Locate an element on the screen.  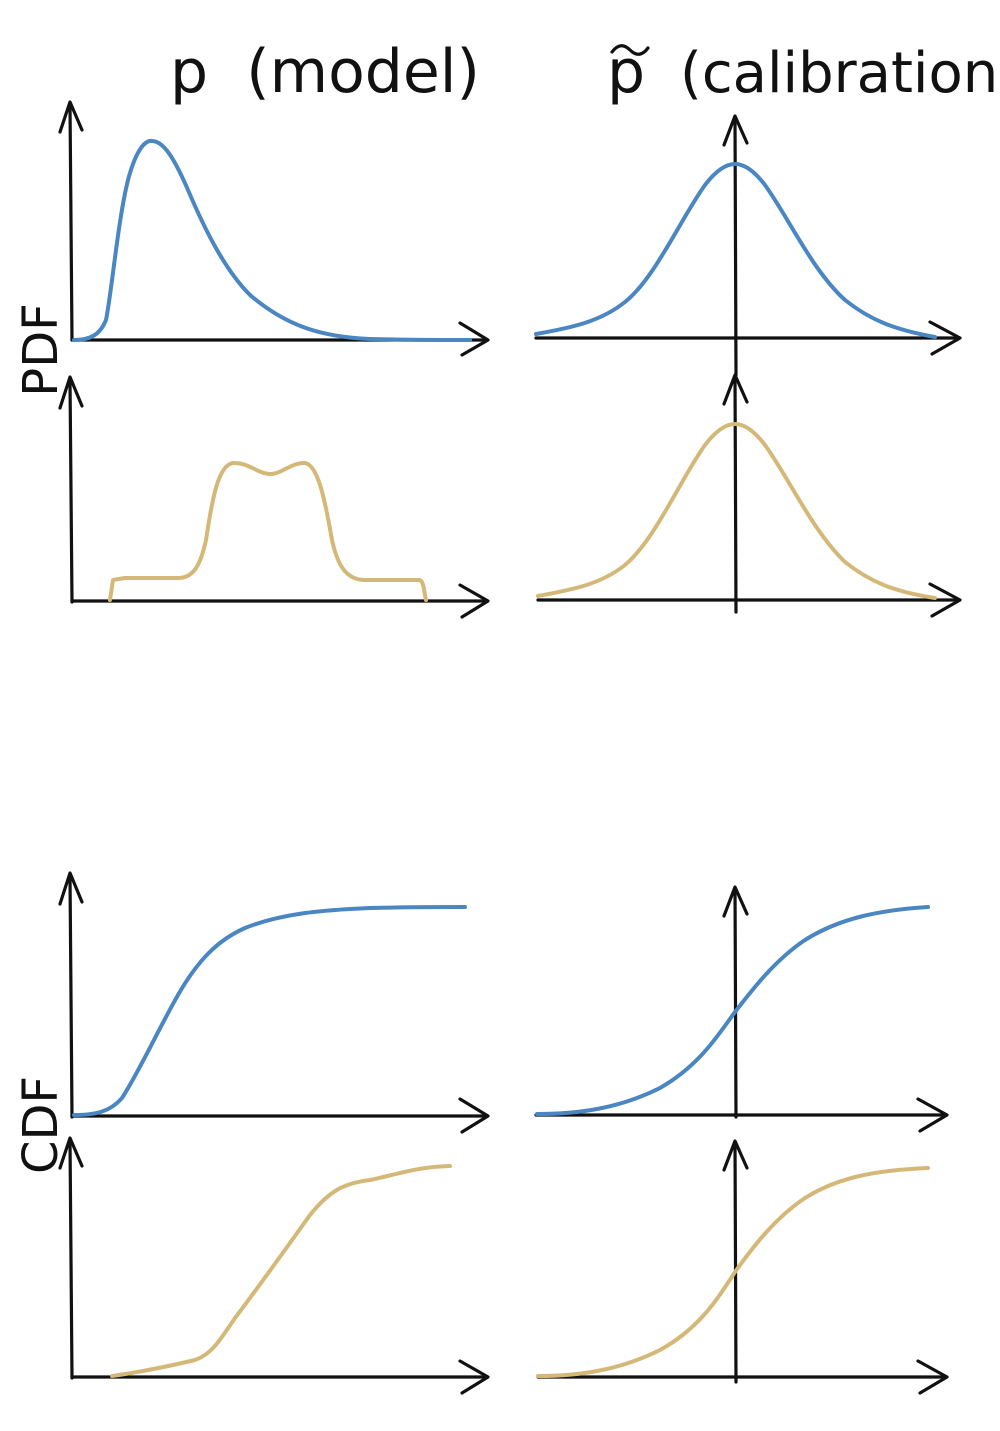
cdf-curve-fast-rise is located at coordinates (269, 1011).